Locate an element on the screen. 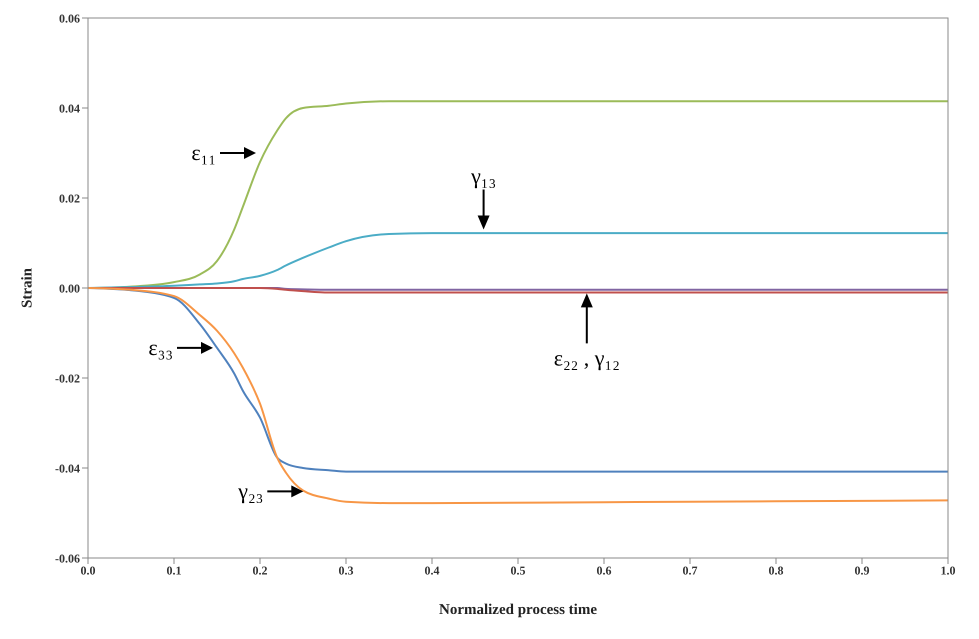  annotation: γ₁₃ is located at coordinates (483, 176).